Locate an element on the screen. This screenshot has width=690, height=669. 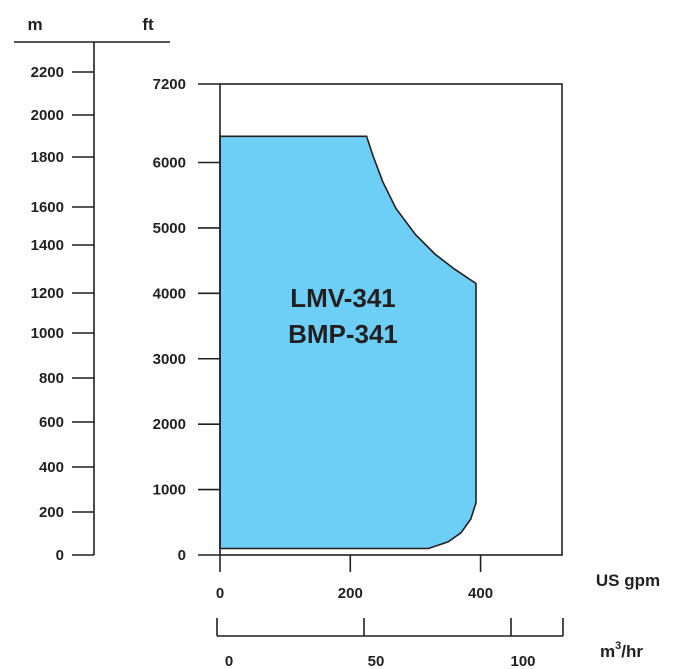
head-m-tick-label: 2200 is located at coordinates (47, 72).